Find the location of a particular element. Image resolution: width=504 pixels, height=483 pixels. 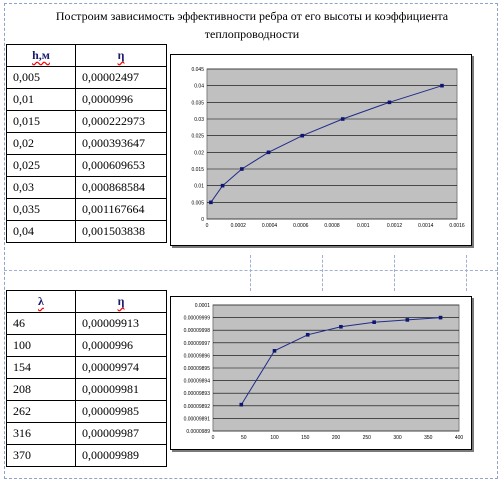

table-row: 154 0,00009974 is located at coordinates (86, 367).